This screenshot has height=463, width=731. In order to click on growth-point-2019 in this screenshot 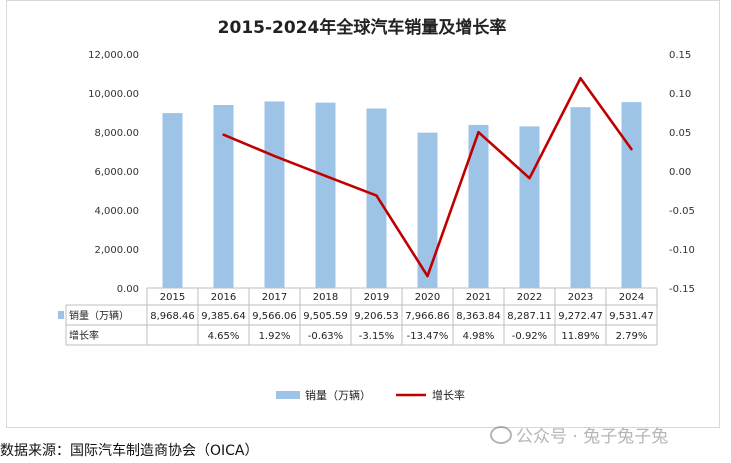, I will do `click(376, 195)`.